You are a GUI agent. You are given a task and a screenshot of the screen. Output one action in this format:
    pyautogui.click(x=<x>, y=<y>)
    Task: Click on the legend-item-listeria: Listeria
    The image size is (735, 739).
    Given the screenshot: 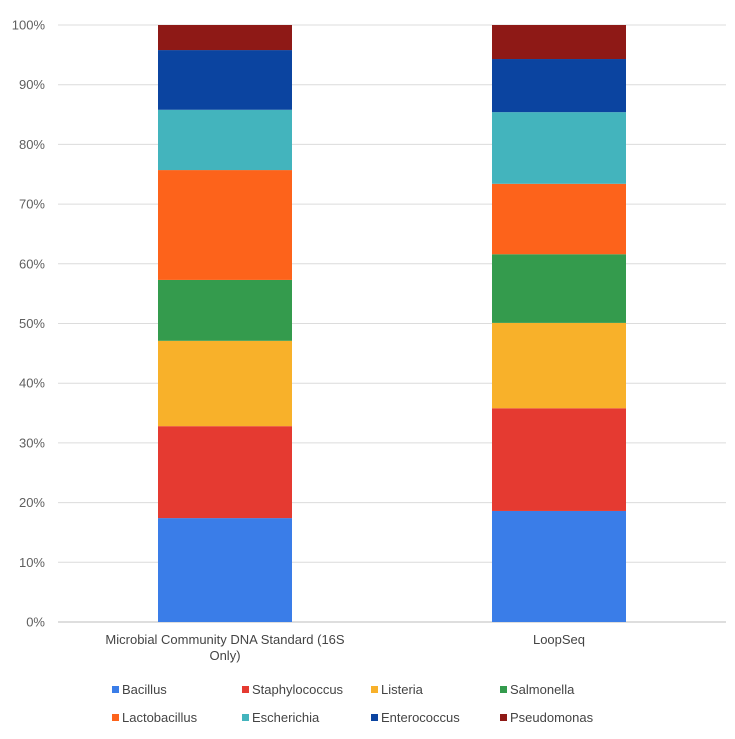 What is the action you would take?
    pyautogui.click(x=397, y=689)
    